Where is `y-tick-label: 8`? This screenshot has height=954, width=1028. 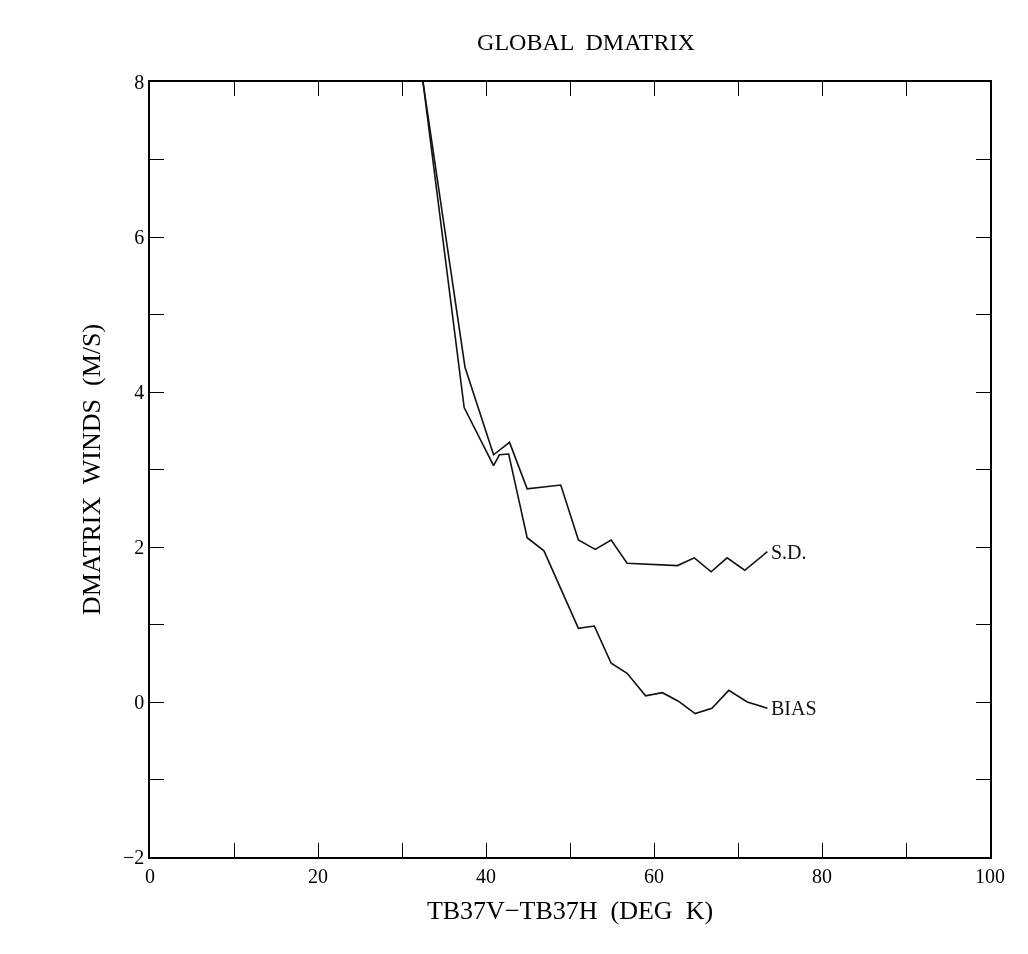 y-tick-label: 8 is located at coordinates (139, 82).